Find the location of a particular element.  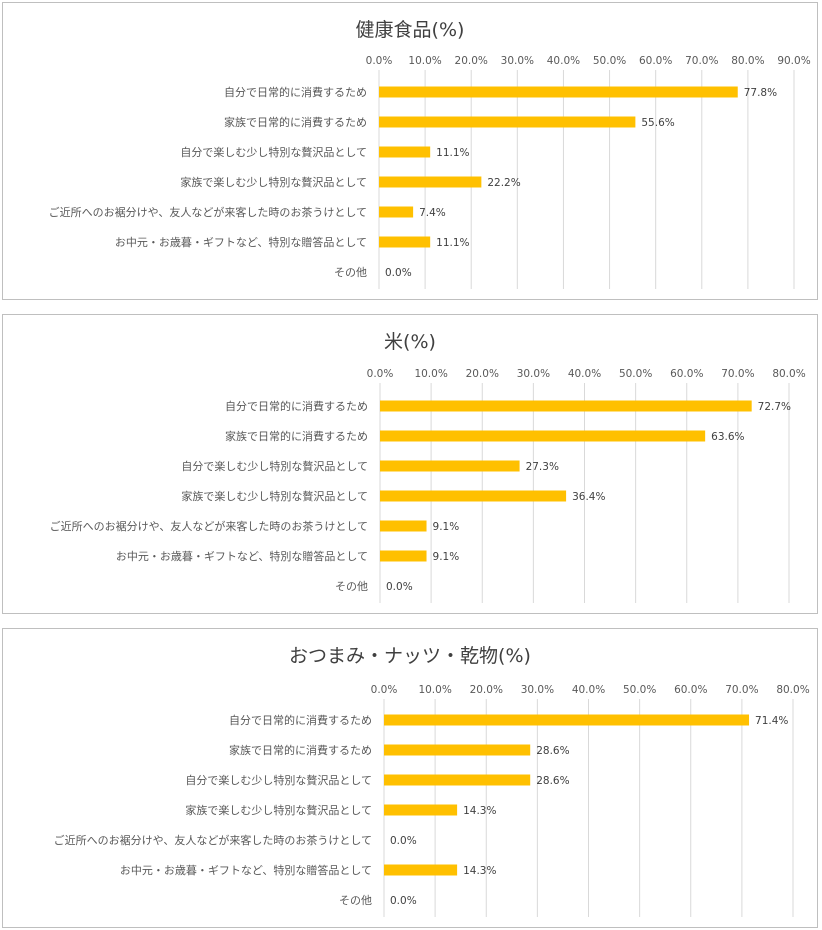

data-label: 7.4% is located at coordinates (432, 213).